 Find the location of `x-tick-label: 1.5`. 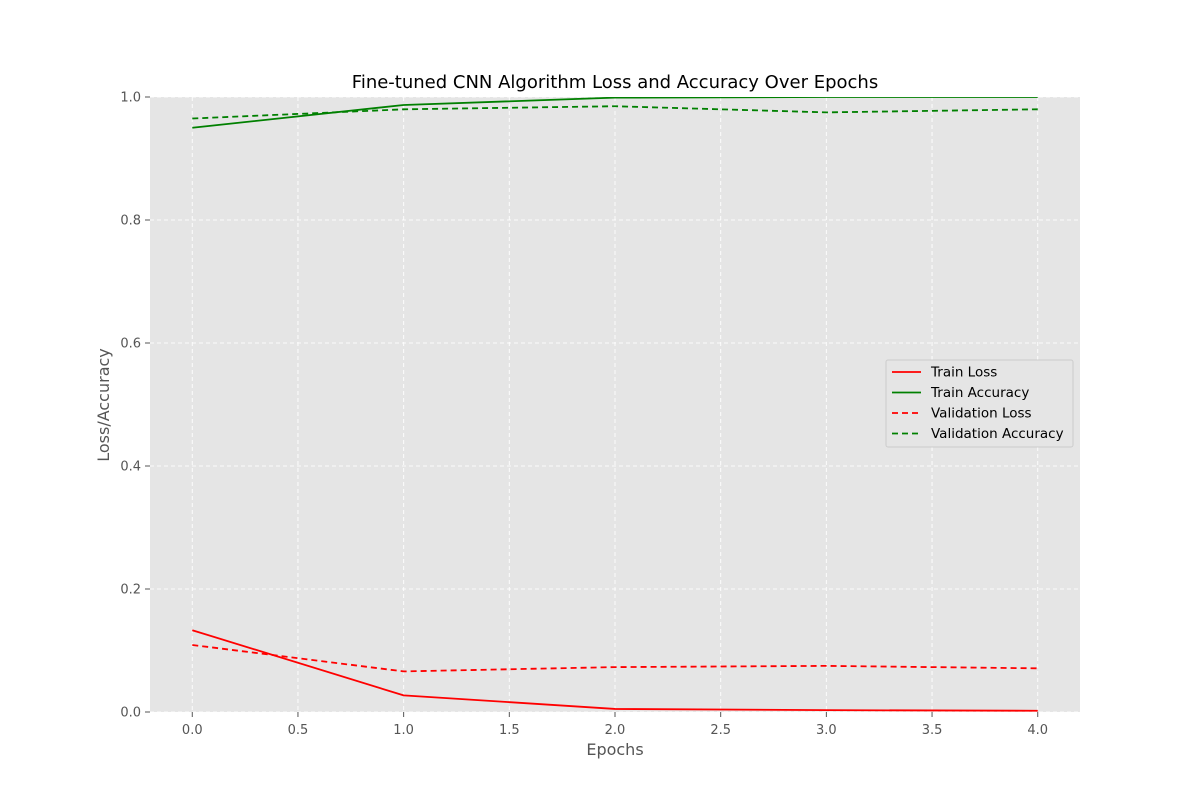

x-tick-label: 1.5 is located at coordinates (509, 730).